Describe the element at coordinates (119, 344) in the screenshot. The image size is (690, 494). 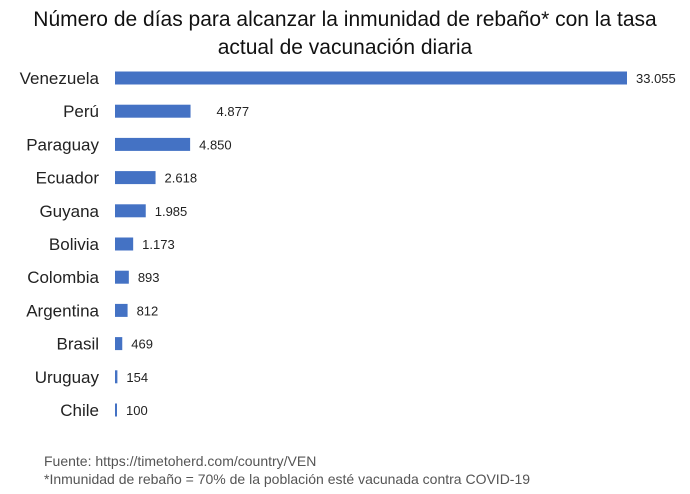
I see `bar-brasil` at that location.